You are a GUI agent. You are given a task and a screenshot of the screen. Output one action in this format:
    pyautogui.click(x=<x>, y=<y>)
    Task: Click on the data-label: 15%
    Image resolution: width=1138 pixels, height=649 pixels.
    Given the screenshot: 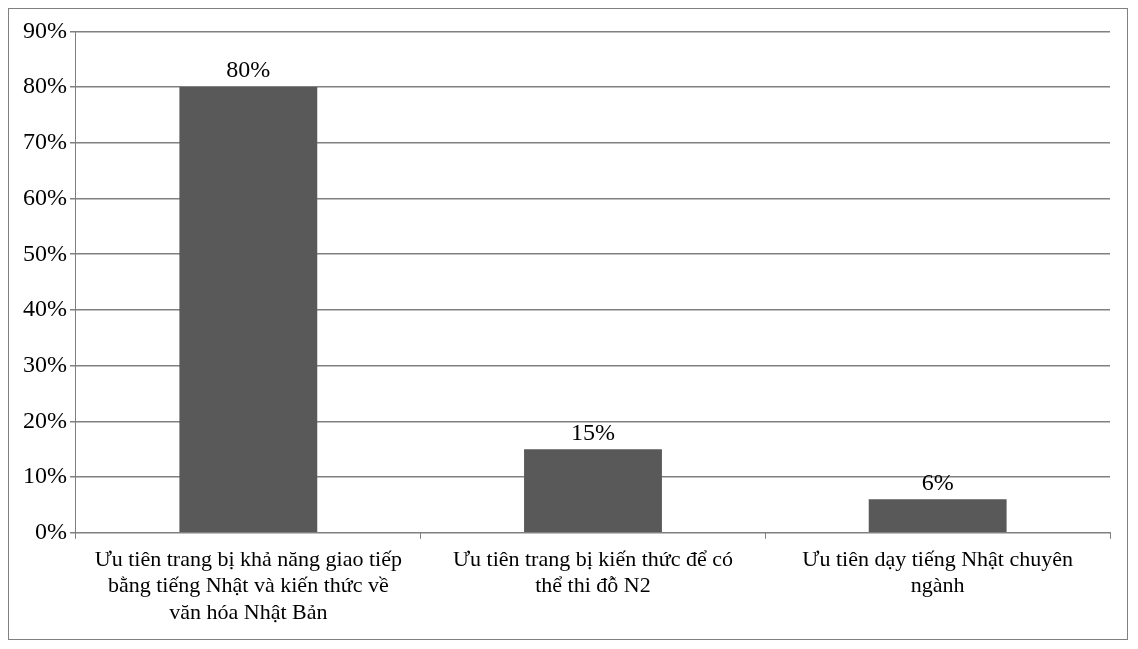 What is the action you would take?
    pyautogui.click(x=593, y=431)
    